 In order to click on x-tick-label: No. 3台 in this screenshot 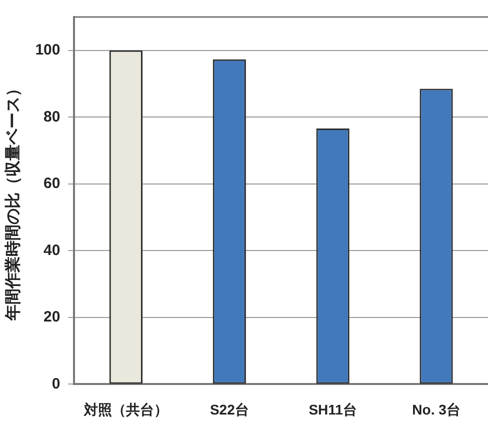, I will do `click(436, 409)`.